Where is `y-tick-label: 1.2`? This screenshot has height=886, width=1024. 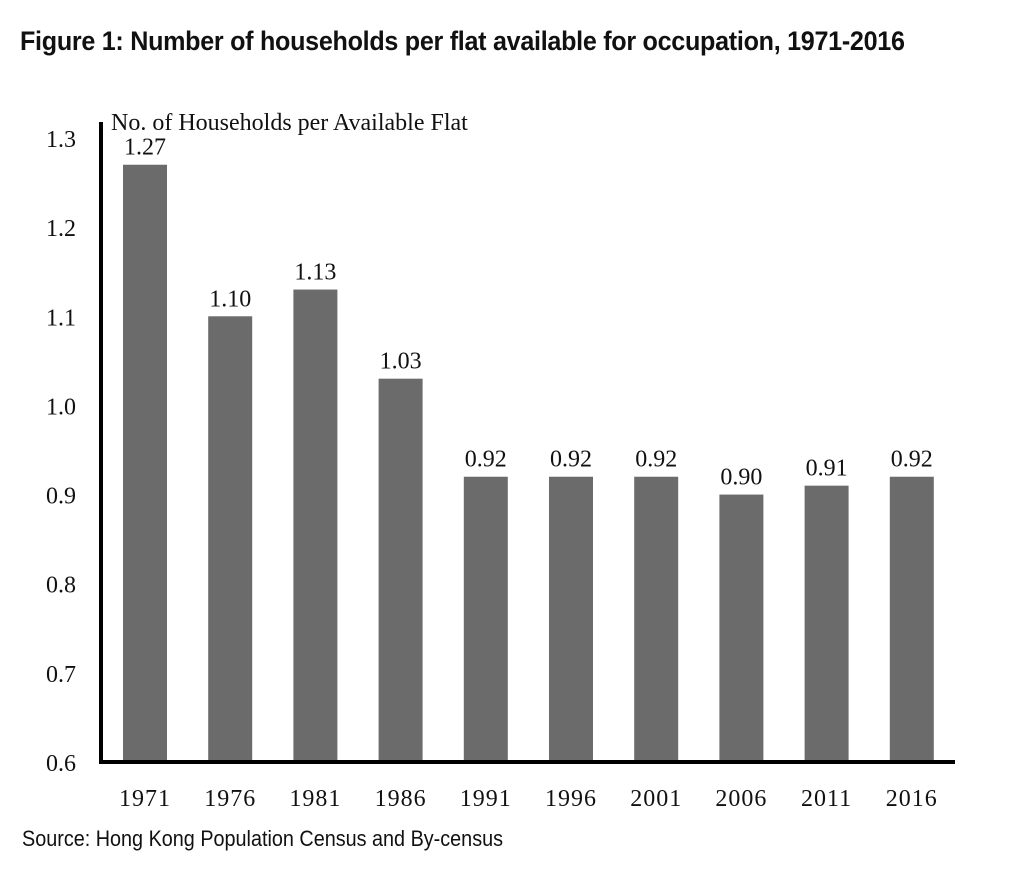 y-tick-label: 1.2 is located at coordinates (61, 229).